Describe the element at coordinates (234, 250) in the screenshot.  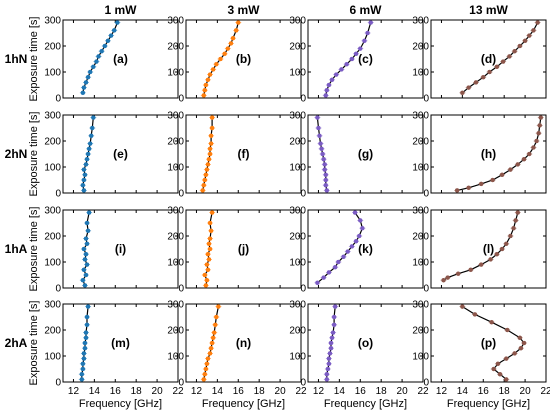
I see `panel-j: 0 100 200 300 (j)` at that location.